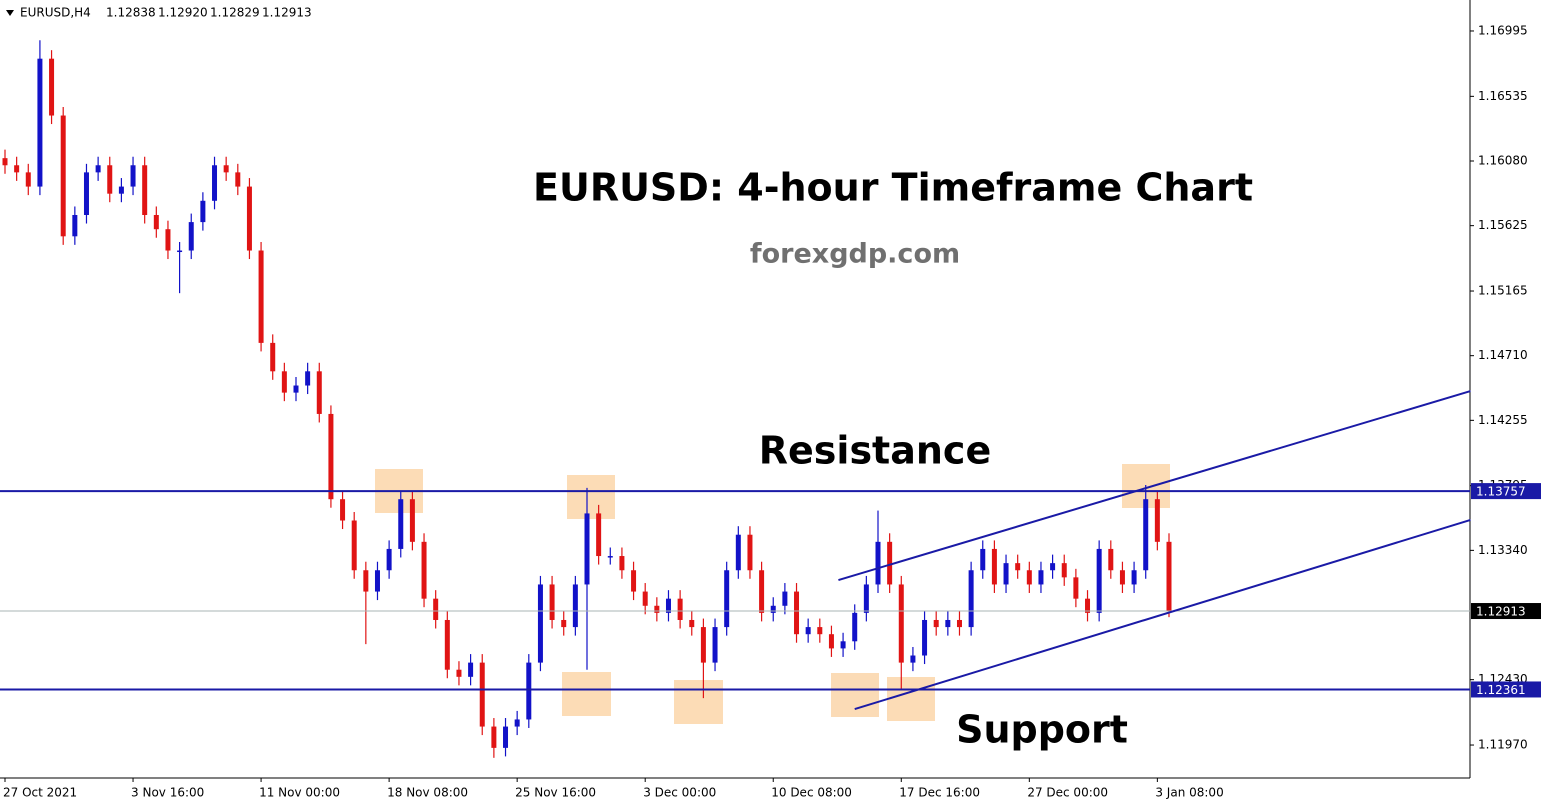 Image resolution: width=1542 pixels, height=807 pixels. I want to click on x-tick-label: 27 Dec 00:00, so click(1067, 793).